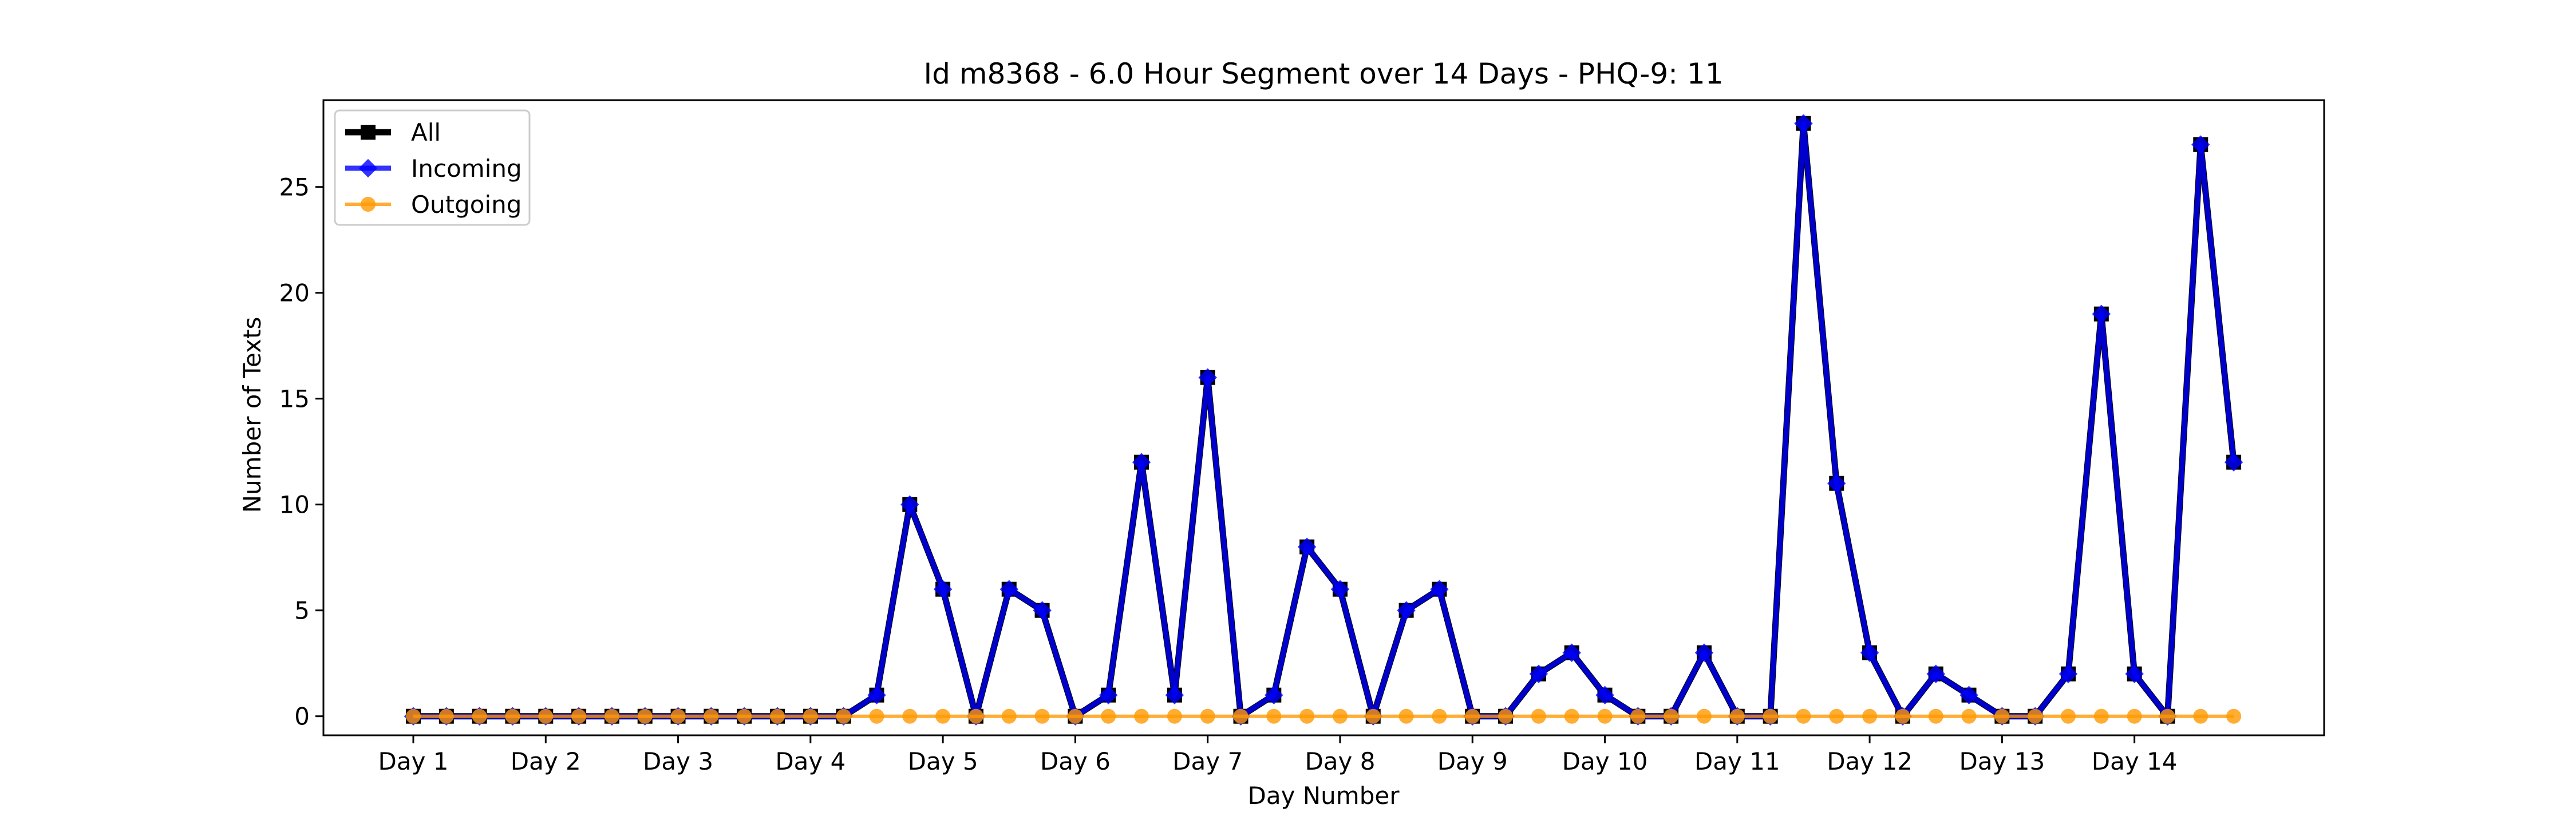 This screenshot has height=824, width=2576. Describe the element at coordinates (1324, 716) in the screenshot. I see `series-outgoing` at that location.